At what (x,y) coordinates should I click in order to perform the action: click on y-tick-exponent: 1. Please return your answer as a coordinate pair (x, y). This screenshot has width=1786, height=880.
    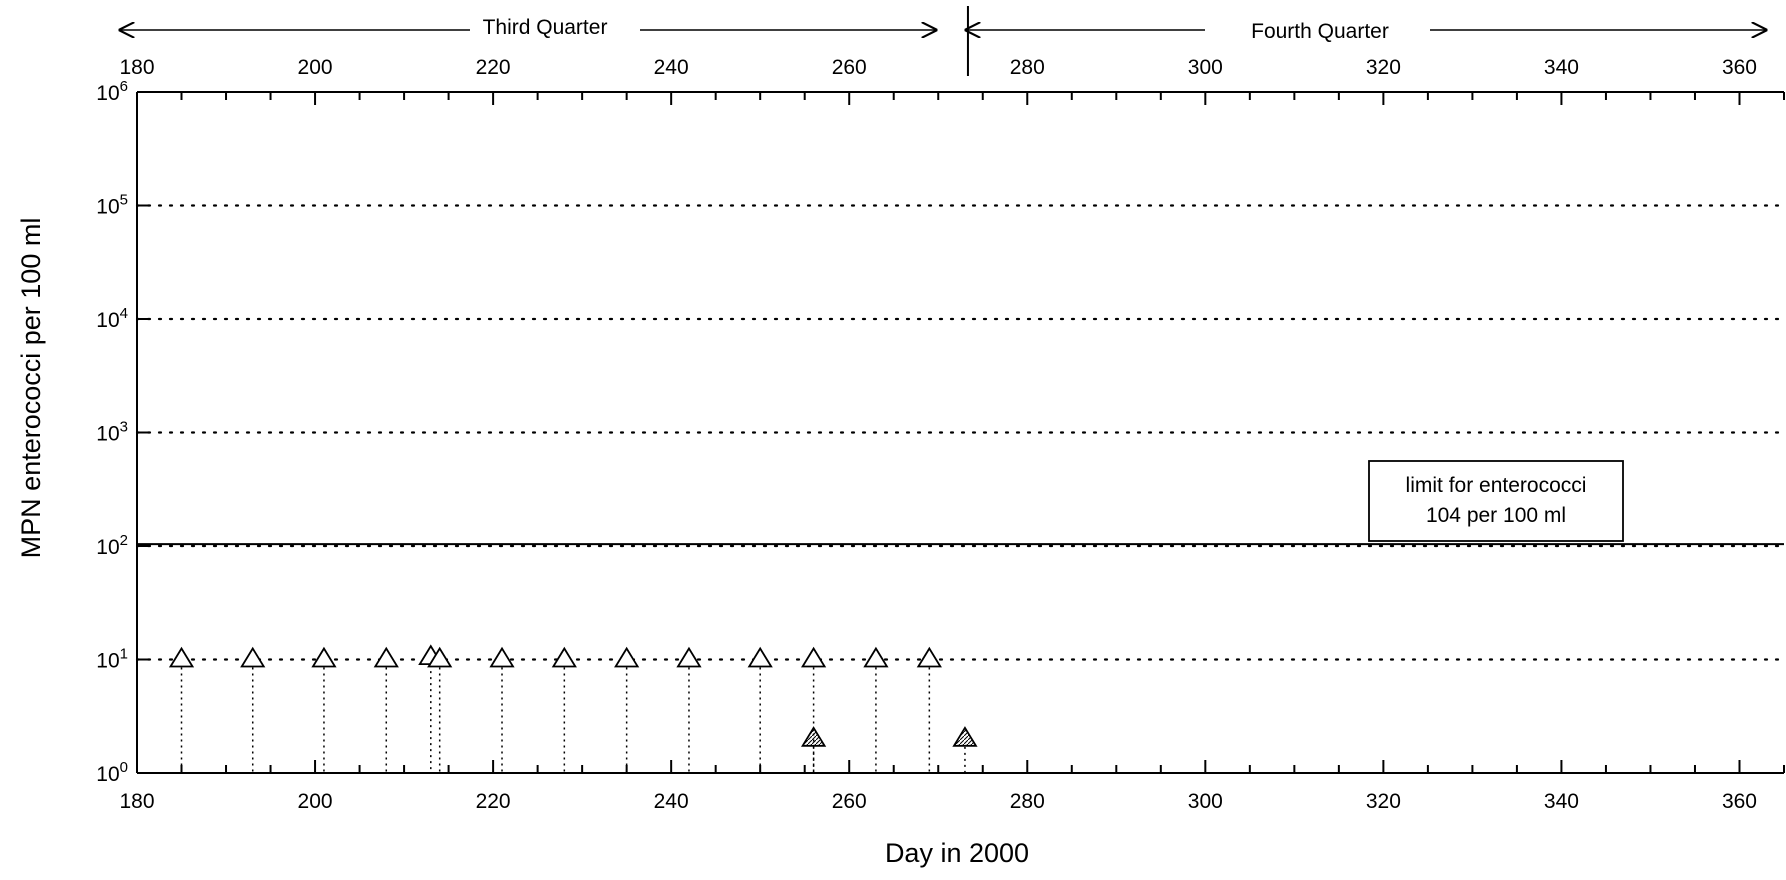
    Looking at the image, I should click on (124, 654).